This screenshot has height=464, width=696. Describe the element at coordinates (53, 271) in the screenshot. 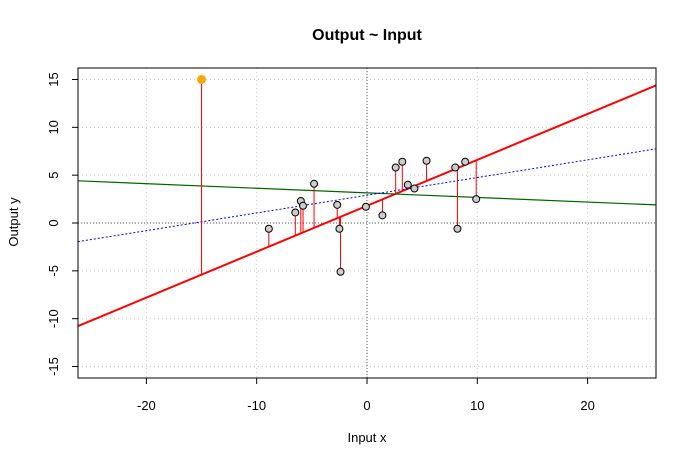

I see `y-tick-label: -5` at that location.